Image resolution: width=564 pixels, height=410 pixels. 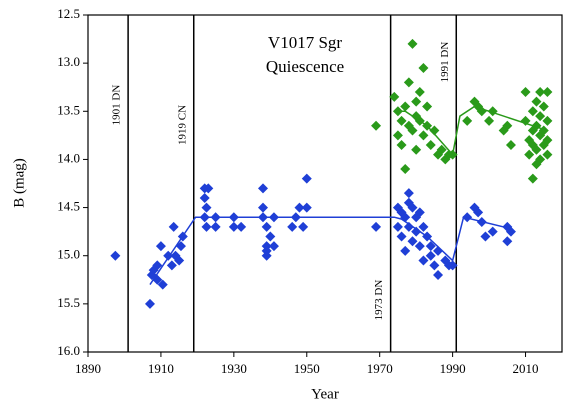 I want to click on x-tick-label: 1910, so click(x=161, y=368).